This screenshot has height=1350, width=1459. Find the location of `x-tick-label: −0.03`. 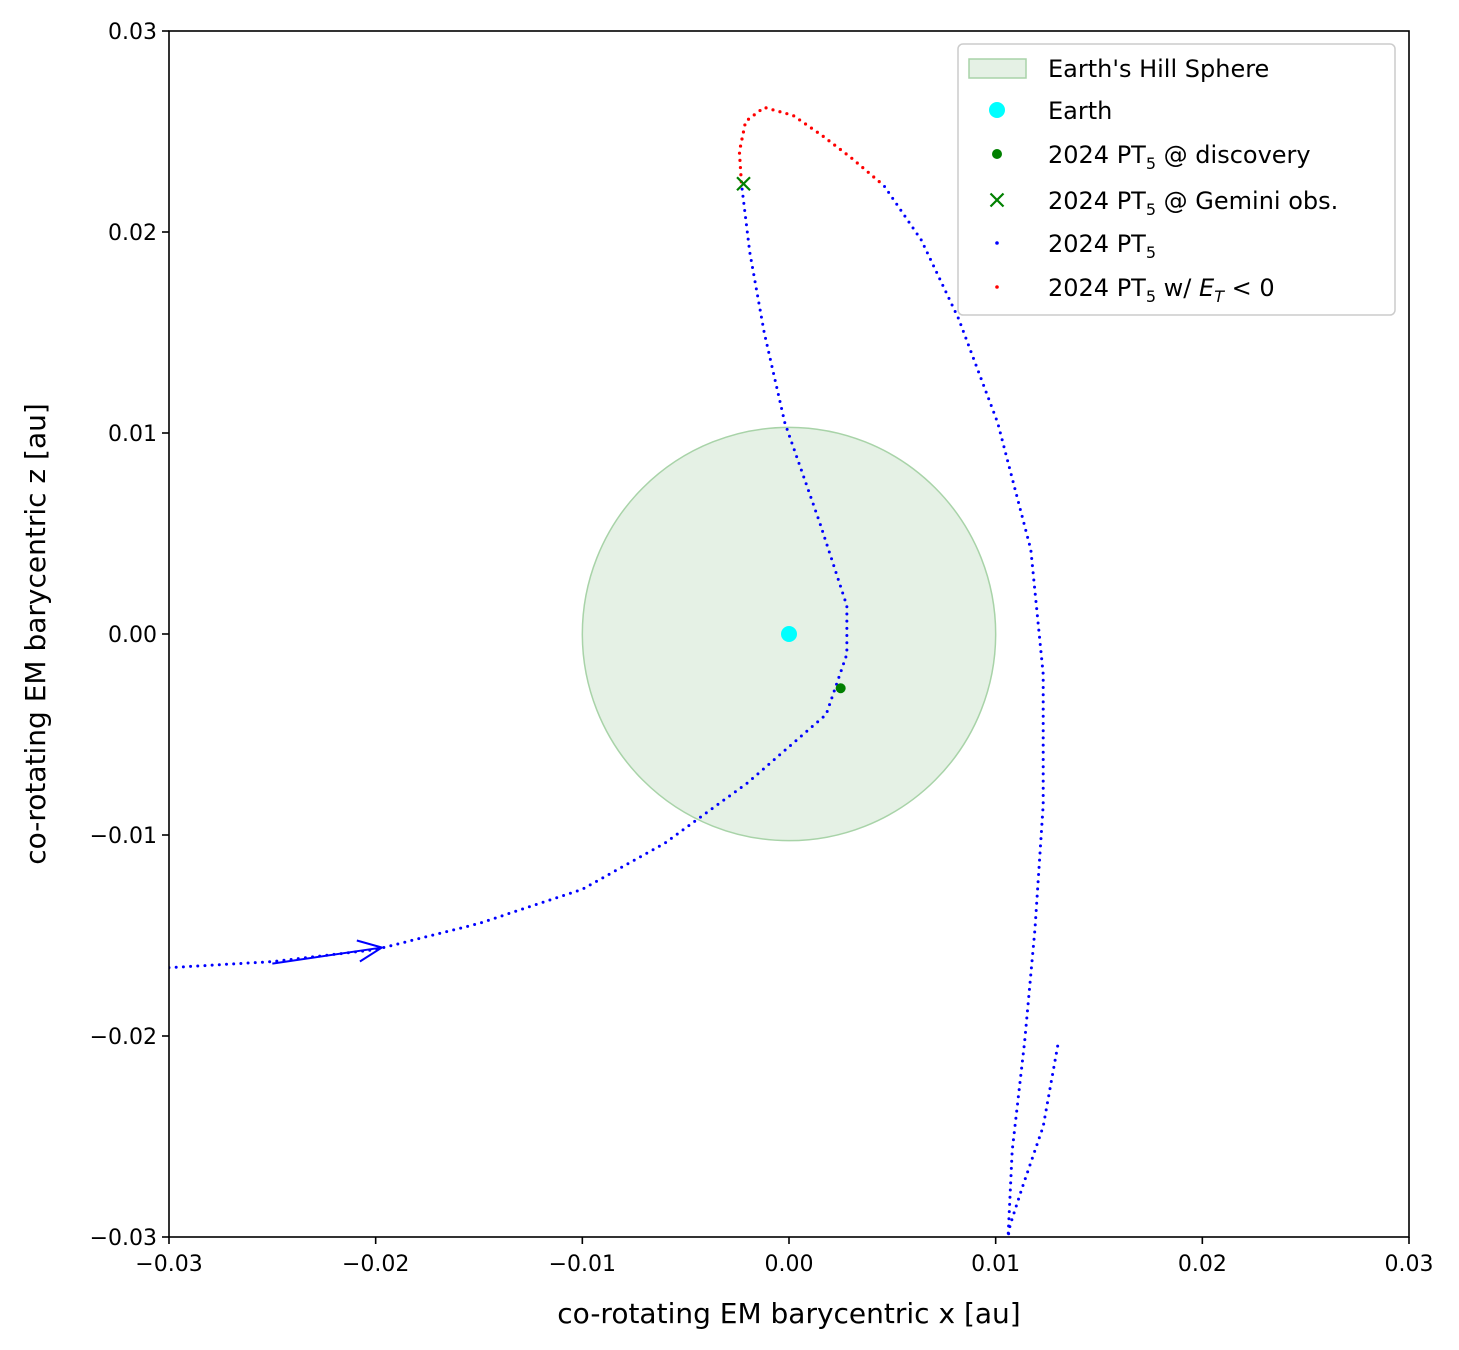

x-tick-label: −0.03 is located at coordinates (168, 1264).